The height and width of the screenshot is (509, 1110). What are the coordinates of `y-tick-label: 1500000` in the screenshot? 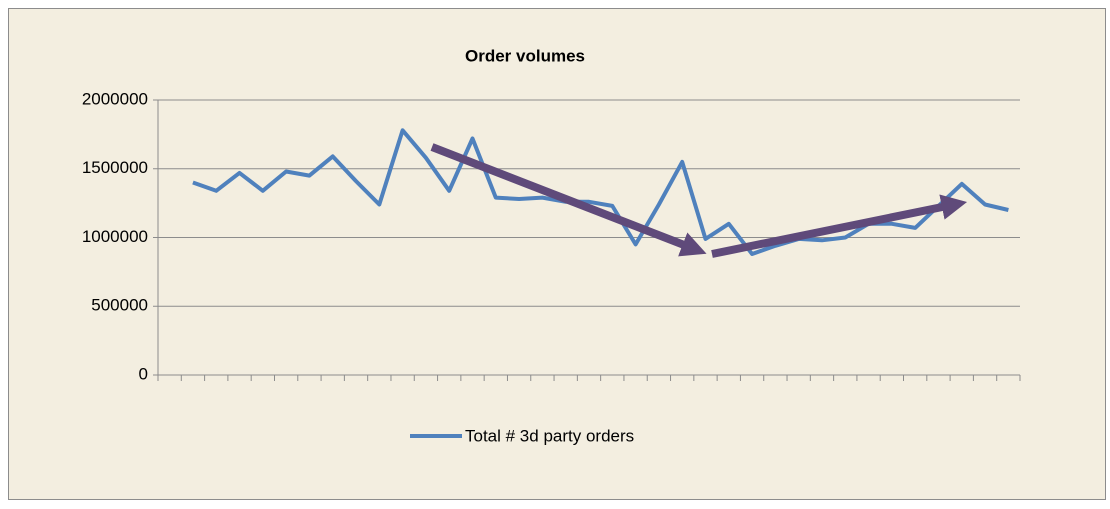 It's located at (115, 167).